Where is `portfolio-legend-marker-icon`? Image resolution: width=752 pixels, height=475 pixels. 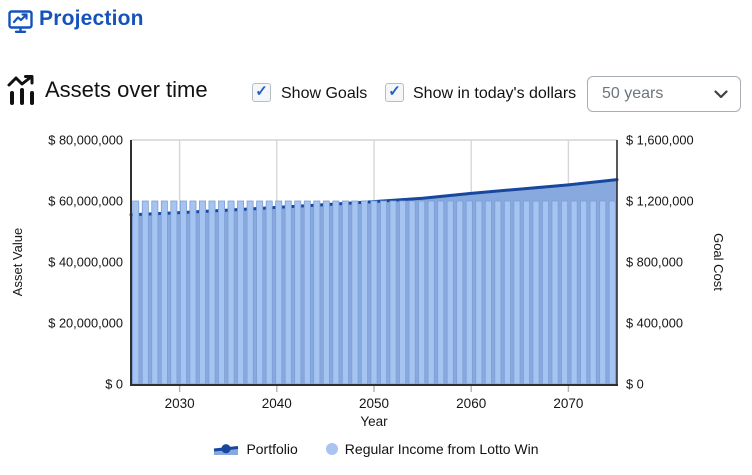 portfolio-legend-marker-icon is located at coordinates (226, 449).